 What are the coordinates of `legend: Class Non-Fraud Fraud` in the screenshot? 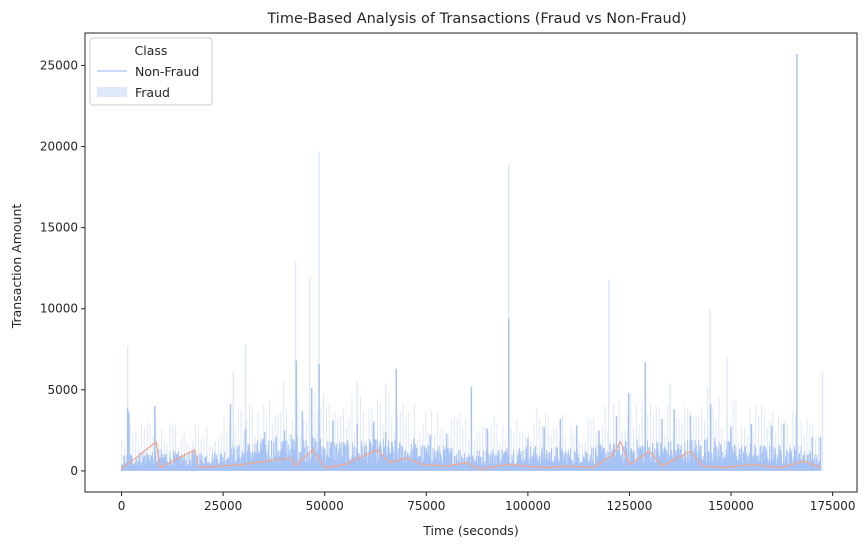 It's located at (151, 71).